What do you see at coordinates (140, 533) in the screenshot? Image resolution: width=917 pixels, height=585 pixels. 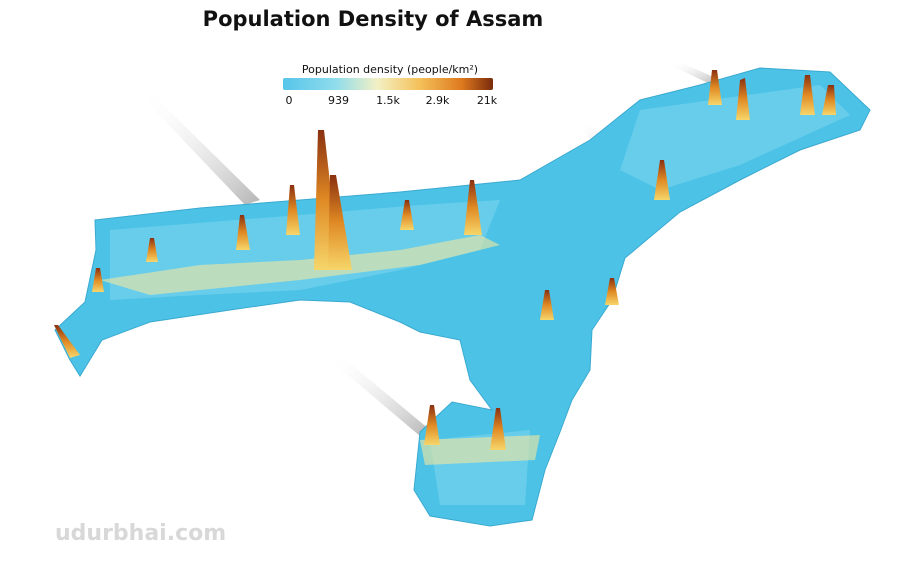 I see `watermark: udurbhai.com` at bounding box center [140, 533].